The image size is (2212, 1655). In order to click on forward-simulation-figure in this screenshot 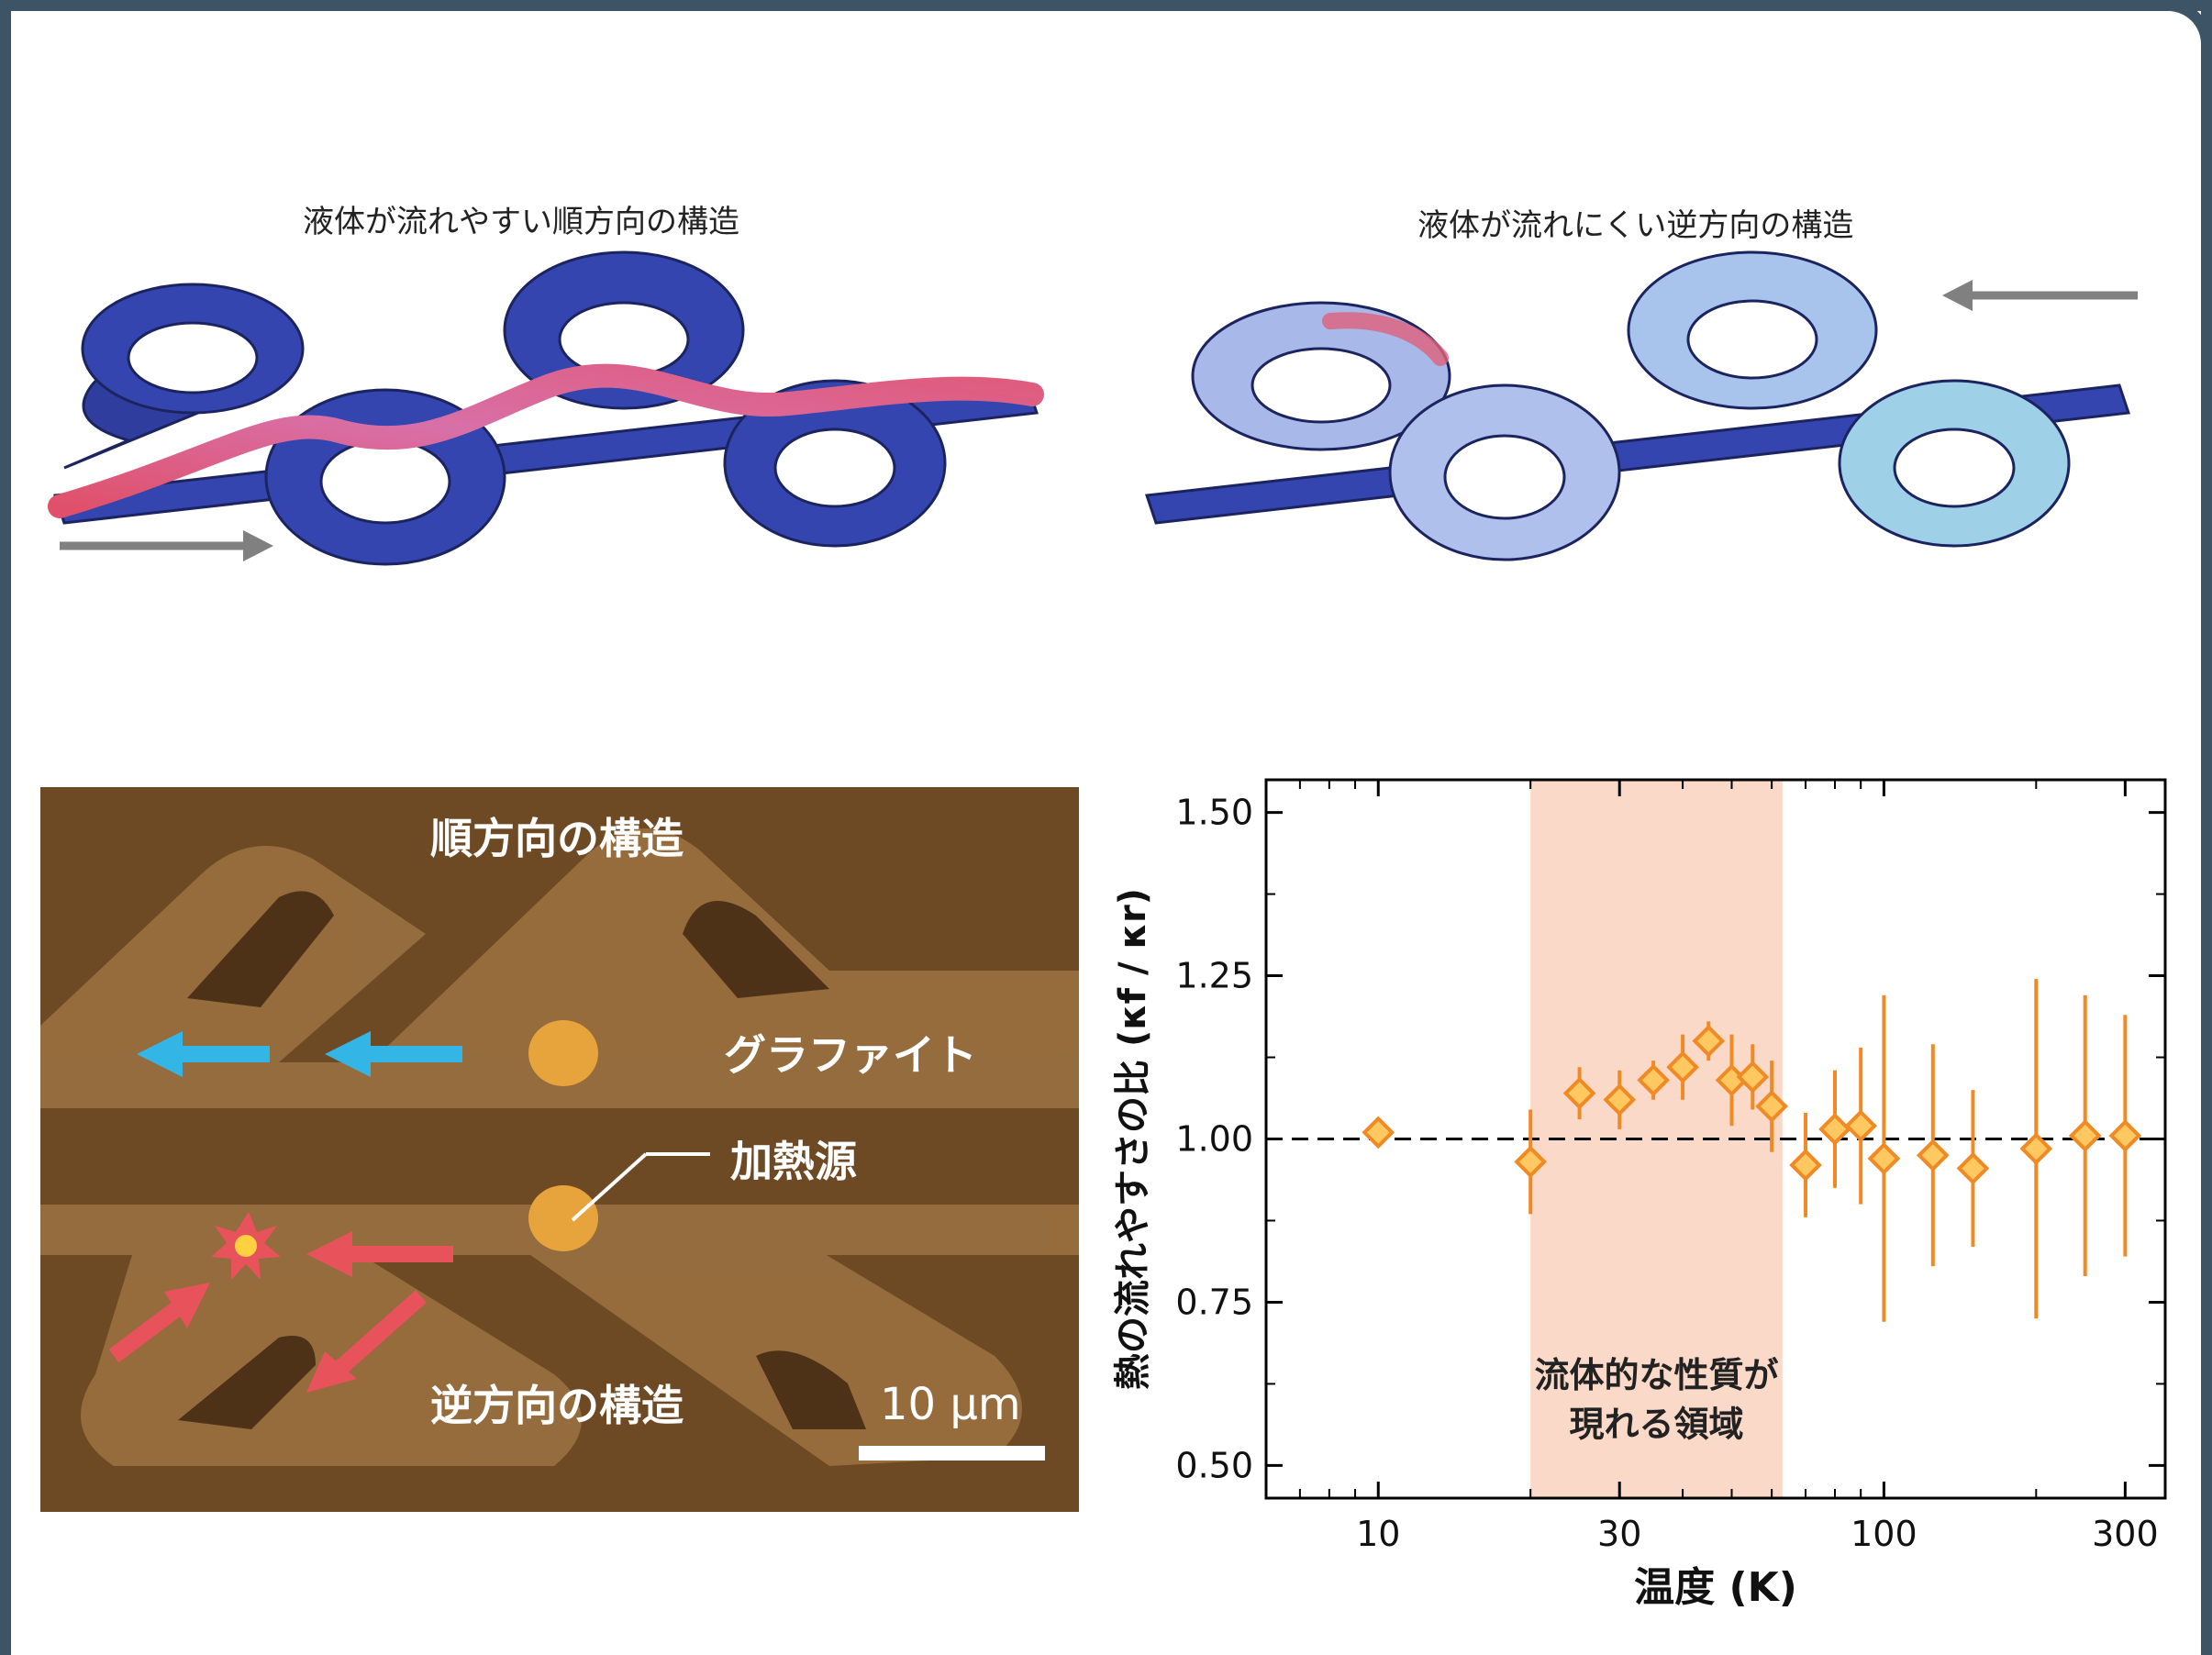, I will do `click(546, 408)`.